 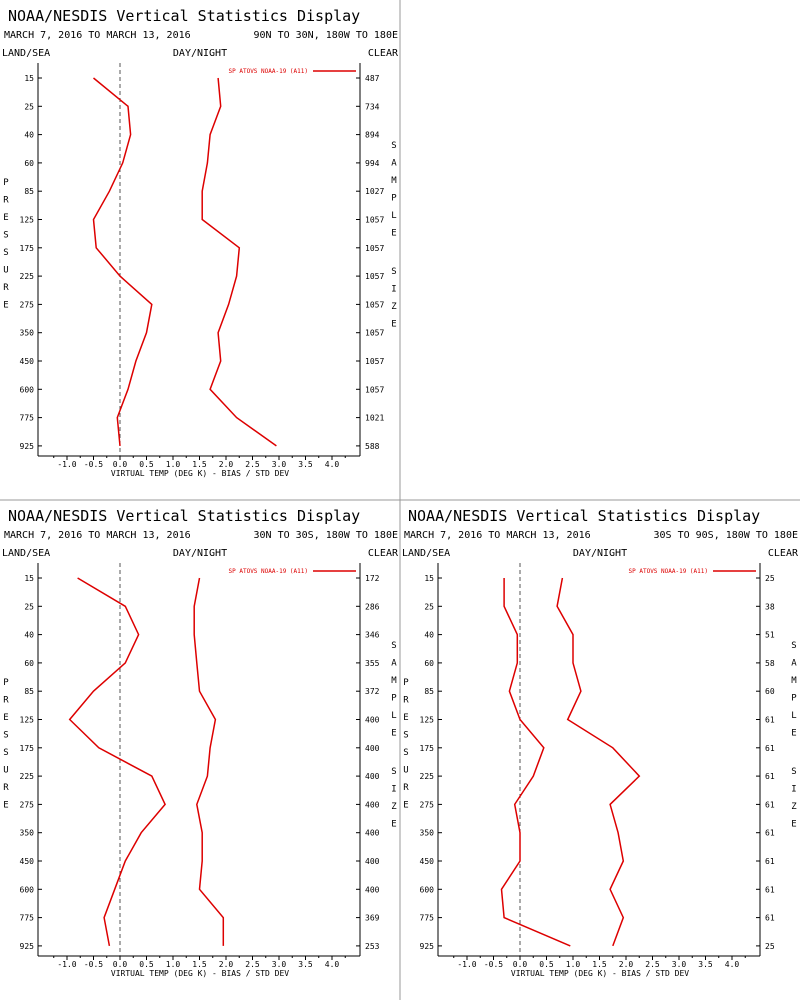 What do you see at coordinates (372, 446) in the screenshot?
I see `sample-size-label: 588` at bounding box center [372, 446].